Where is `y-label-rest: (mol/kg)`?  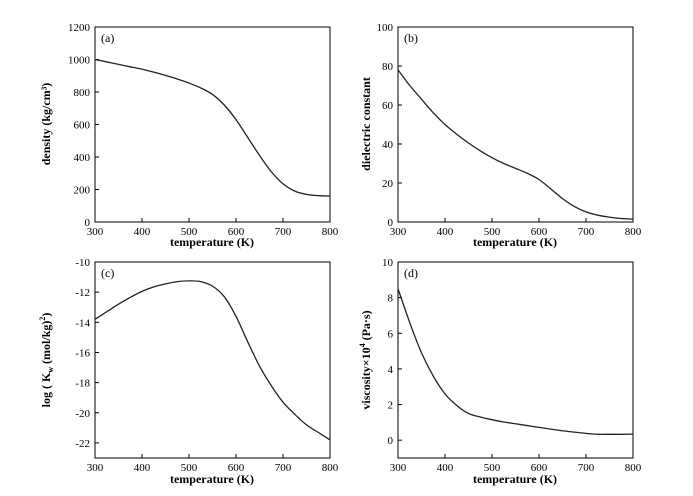 y-label-rest: (mol/kg) is located at coordinates (46, 344).